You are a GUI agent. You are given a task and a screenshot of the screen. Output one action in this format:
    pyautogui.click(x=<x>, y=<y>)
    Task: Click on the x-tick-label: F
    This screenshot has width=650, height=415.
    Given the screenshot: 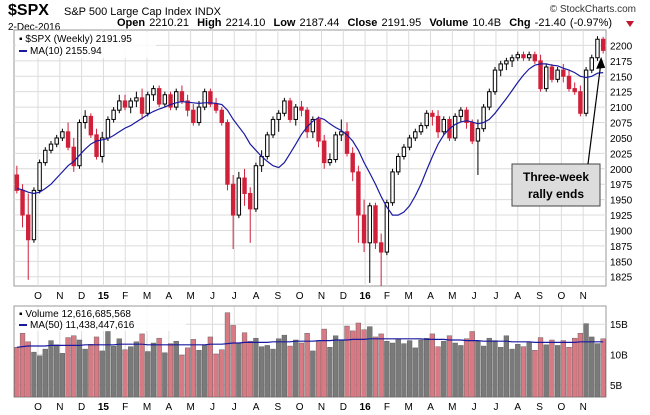 What is the action you would take?
    pyautogui.click(x=125, y=296)
    